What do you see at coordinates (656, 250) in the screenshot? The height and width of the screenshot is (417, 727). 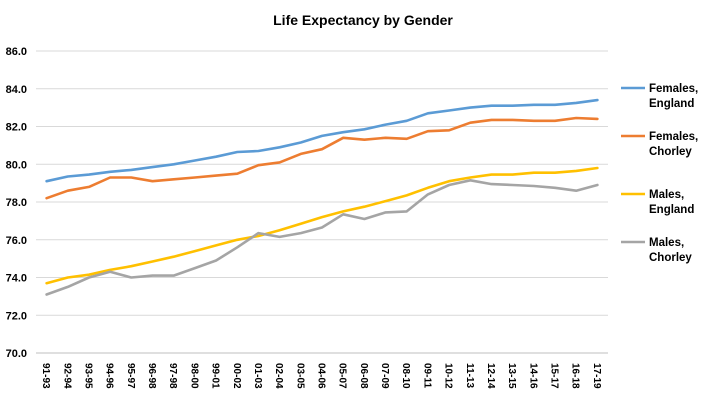 I see `legend-item: Males, Chorley` at bounding box center [656, 250].